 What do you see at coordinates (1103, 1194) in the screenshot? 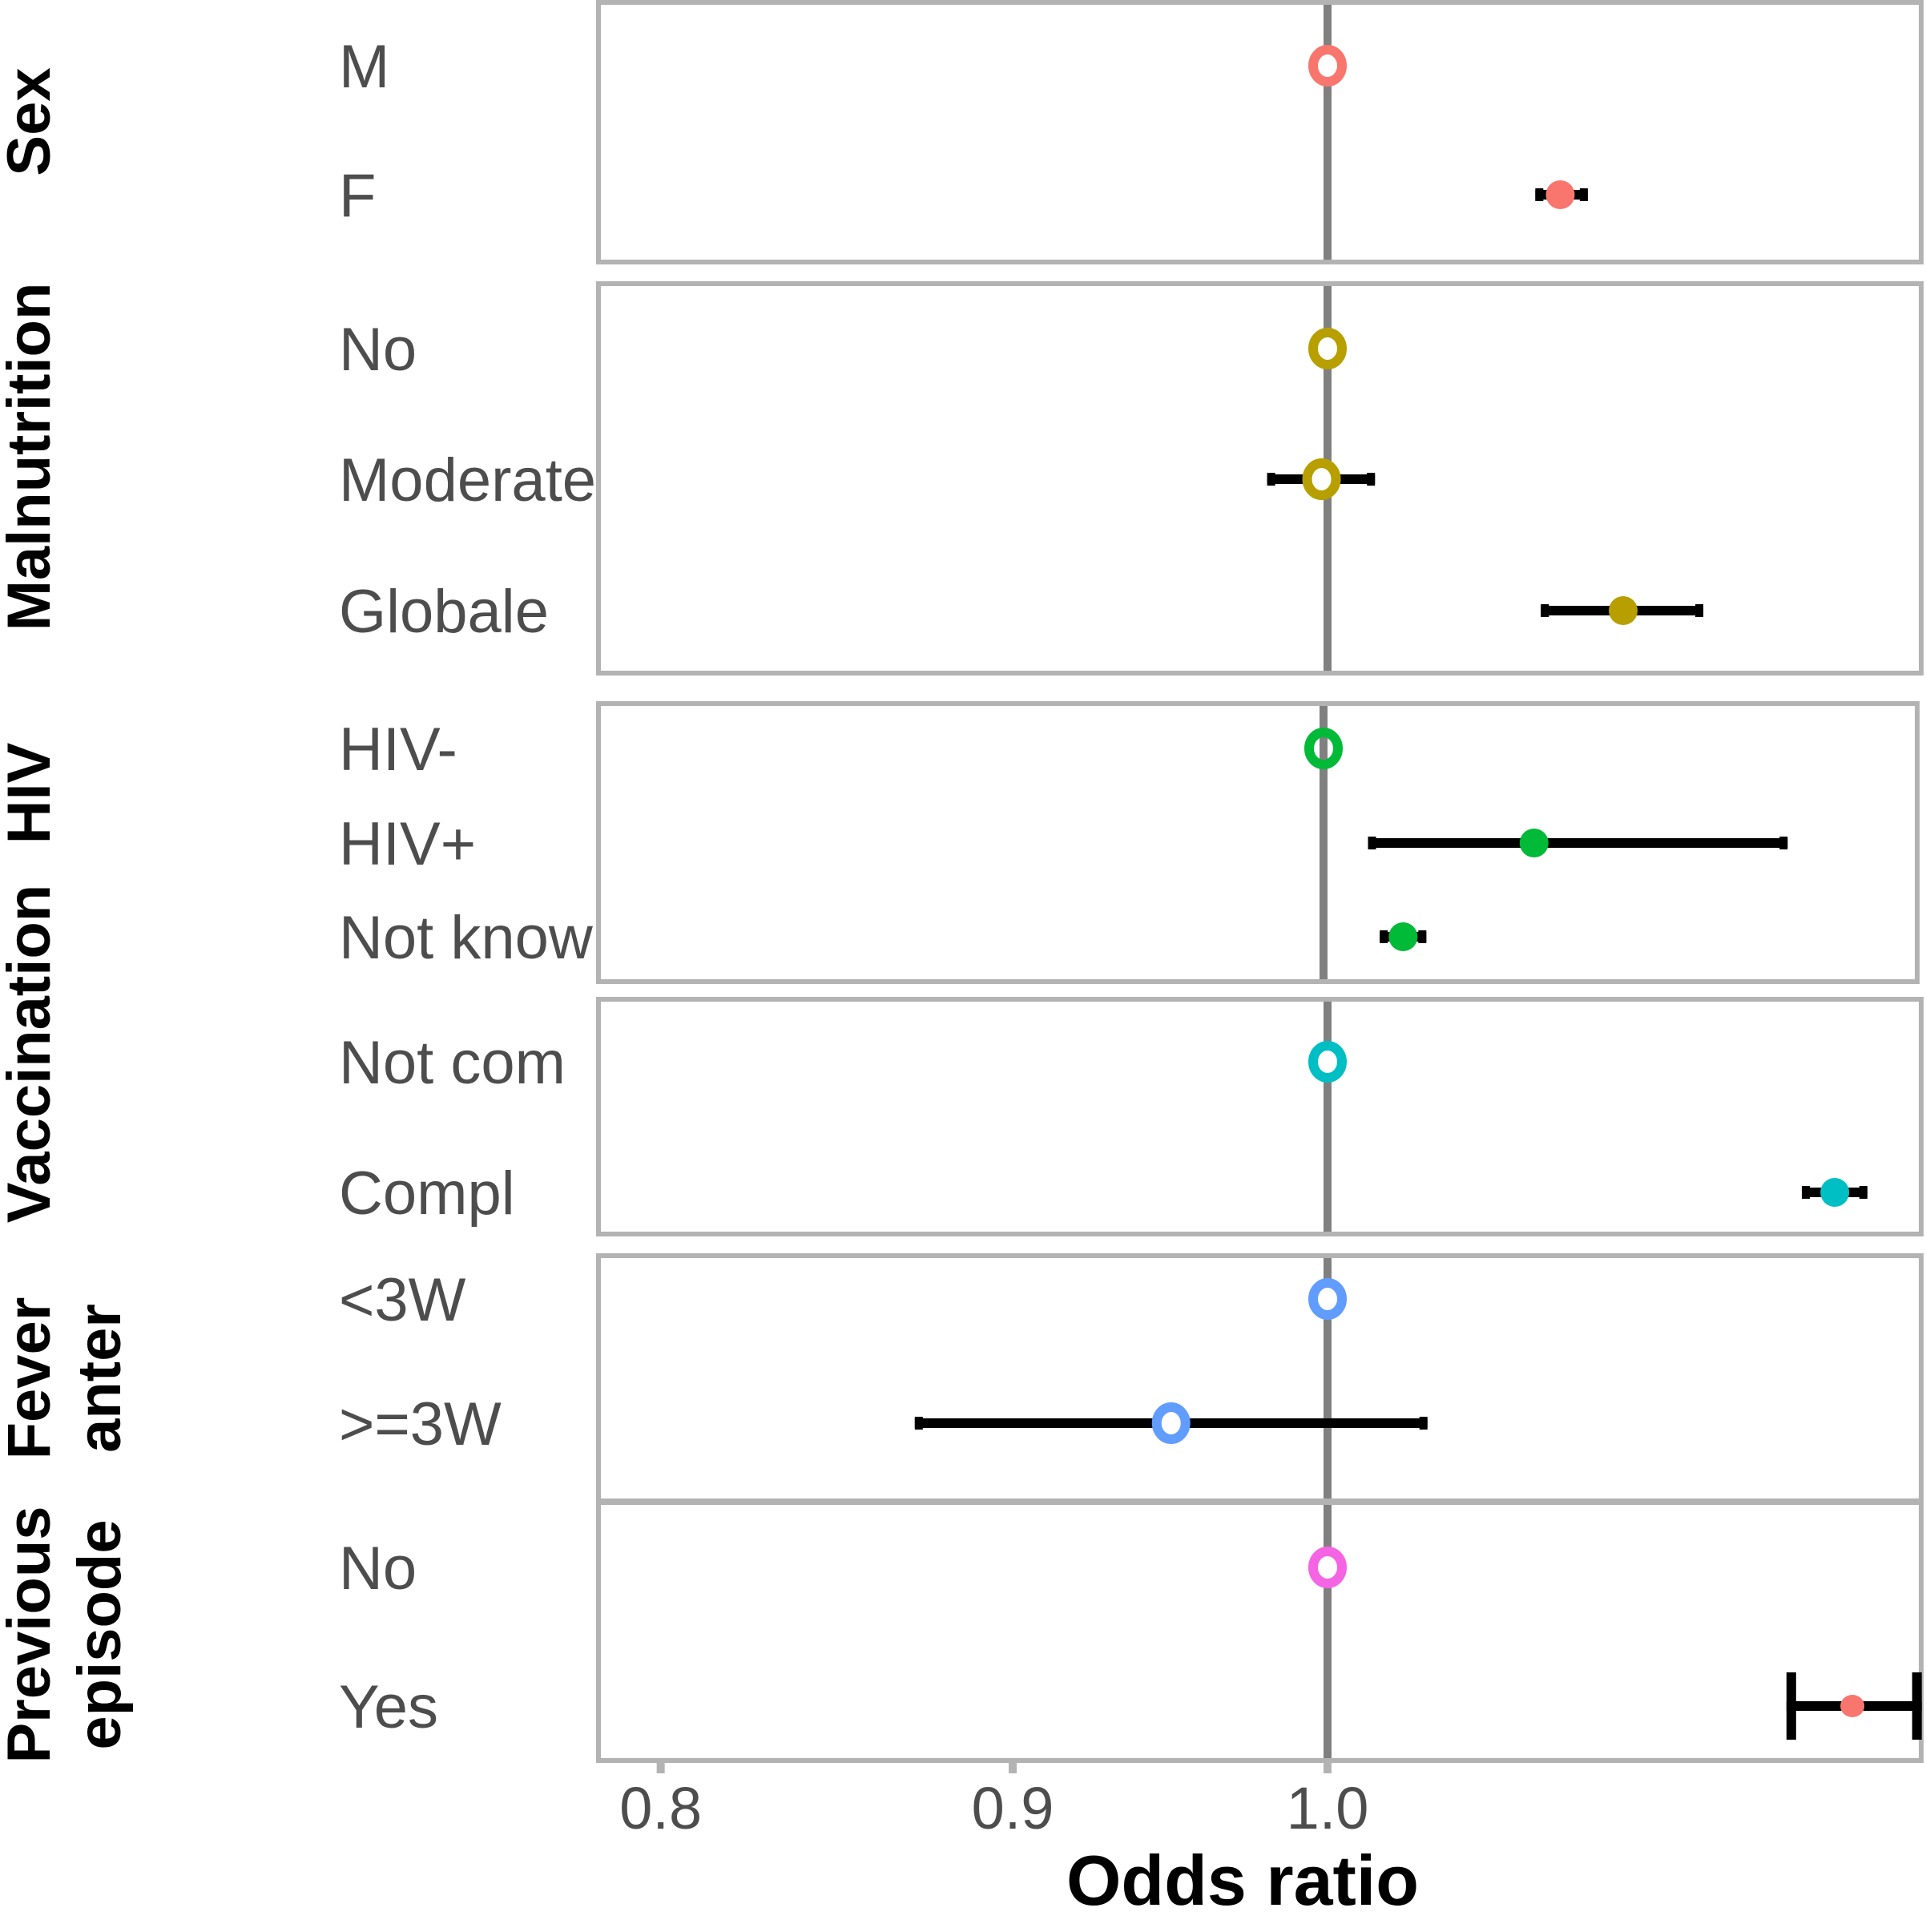
I see `row-compl: Compl` at bounding box center [1103, 1194].